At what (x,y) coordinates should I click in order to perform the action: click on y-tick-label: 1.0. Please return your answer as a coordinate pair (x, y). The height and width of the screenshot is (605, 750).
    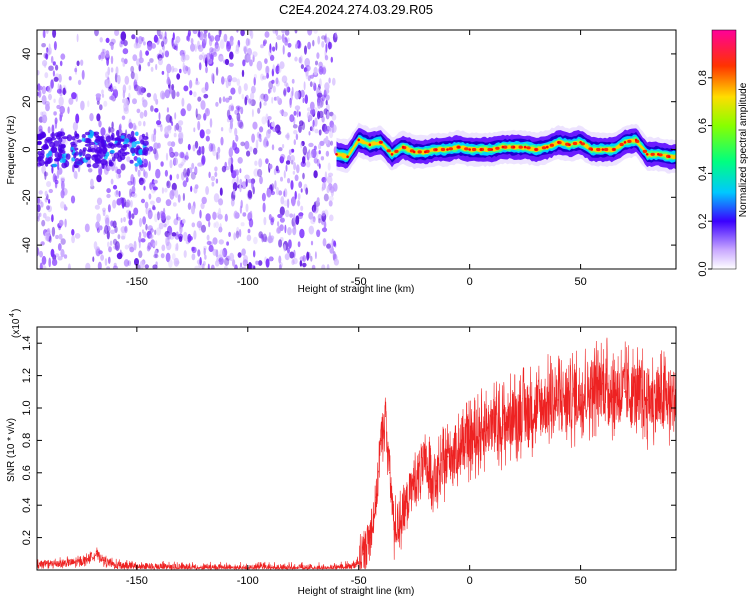
    Looking at the image, I should click on (27, 407).